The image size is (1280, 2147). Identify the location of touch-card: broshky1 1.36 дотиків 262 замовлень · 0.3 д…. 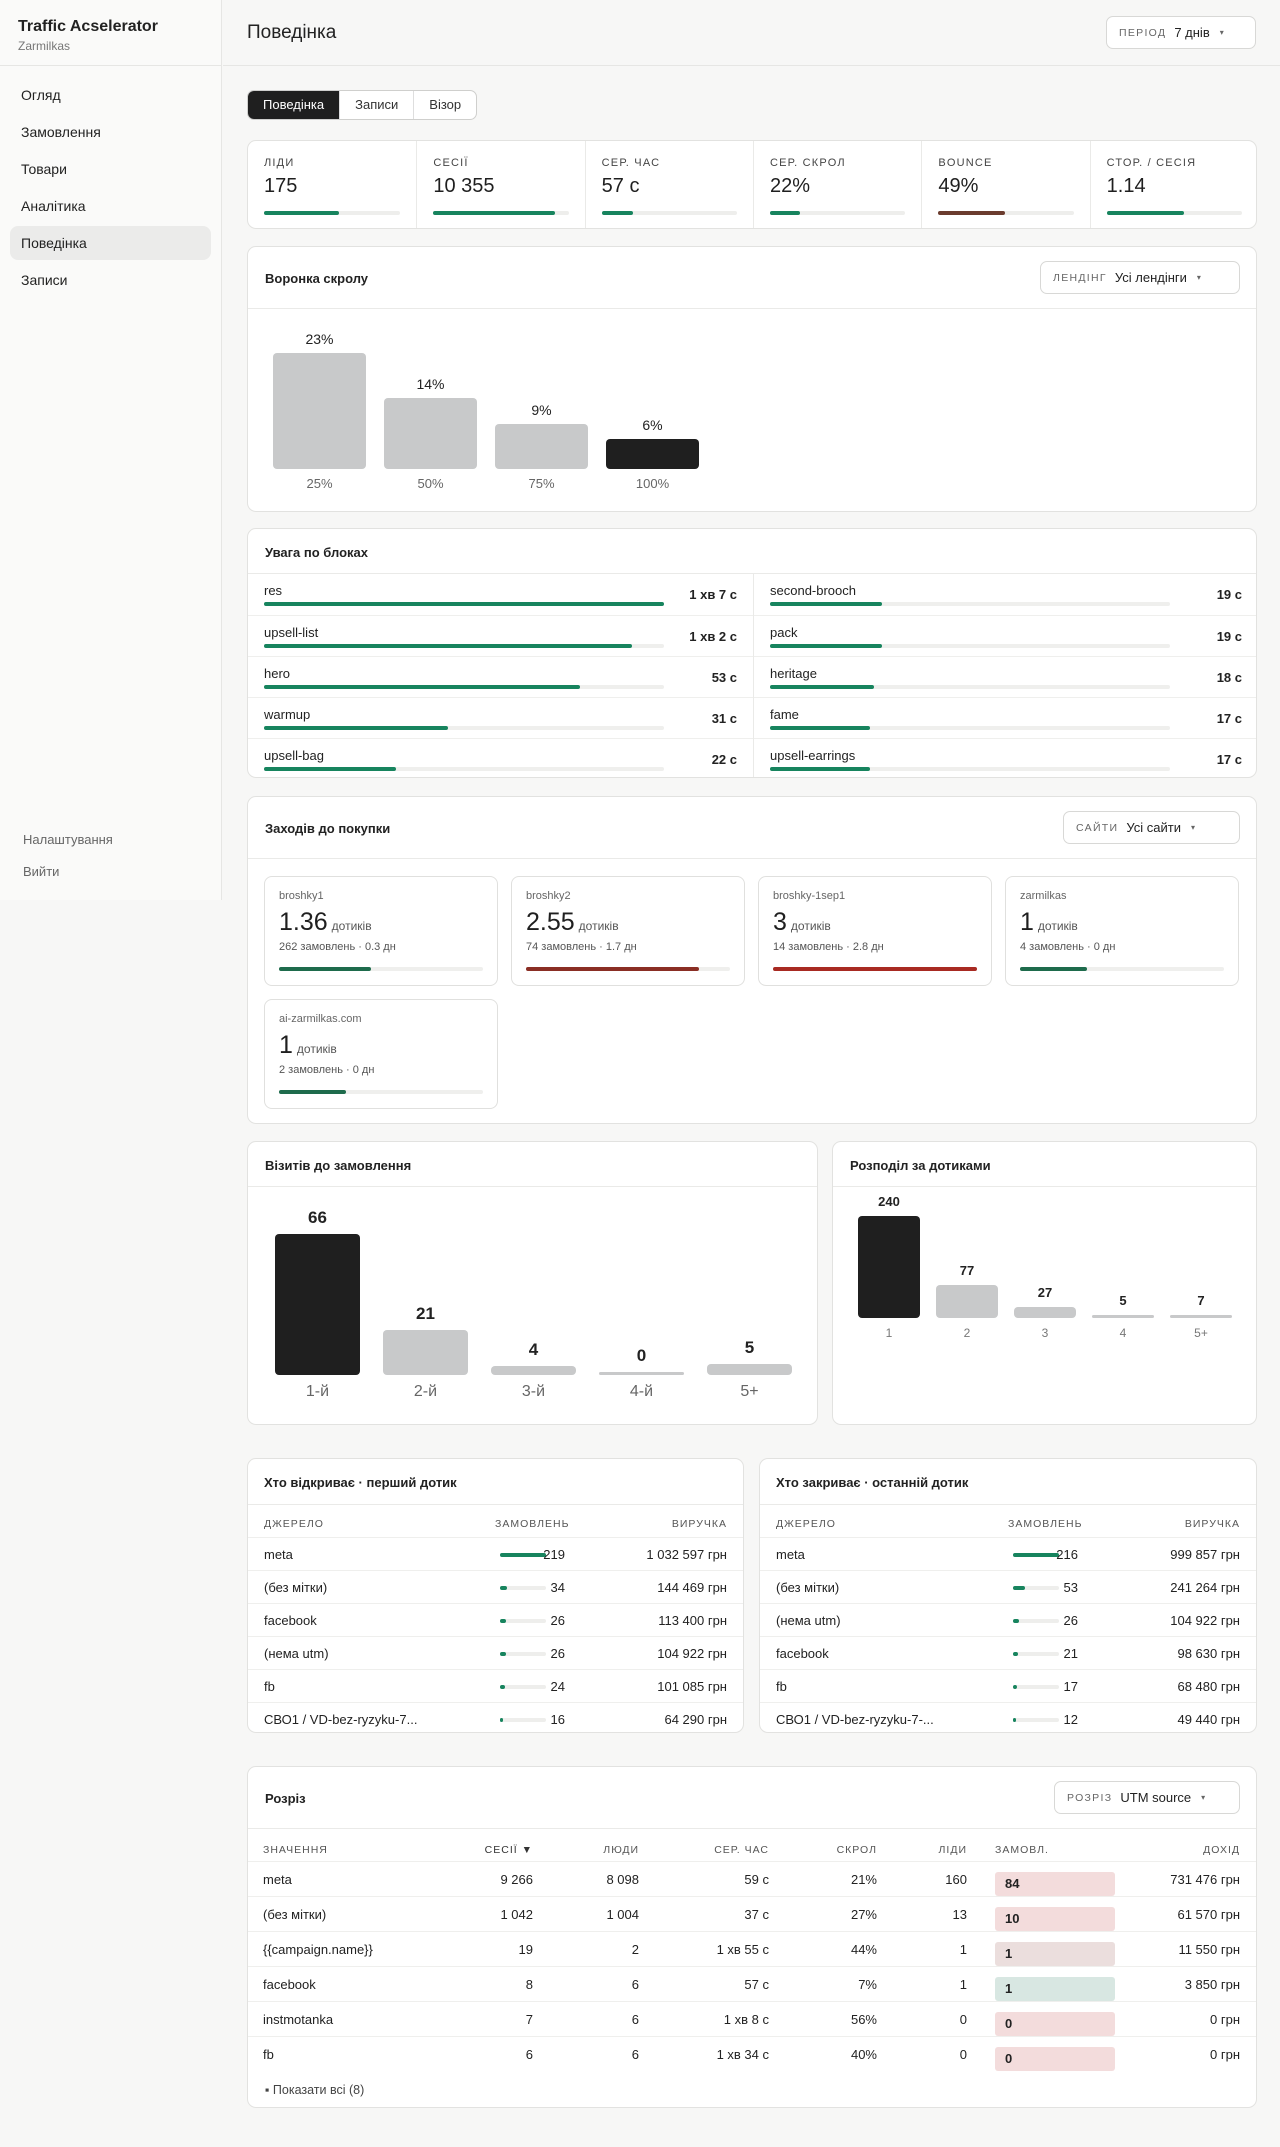
(381, 931).